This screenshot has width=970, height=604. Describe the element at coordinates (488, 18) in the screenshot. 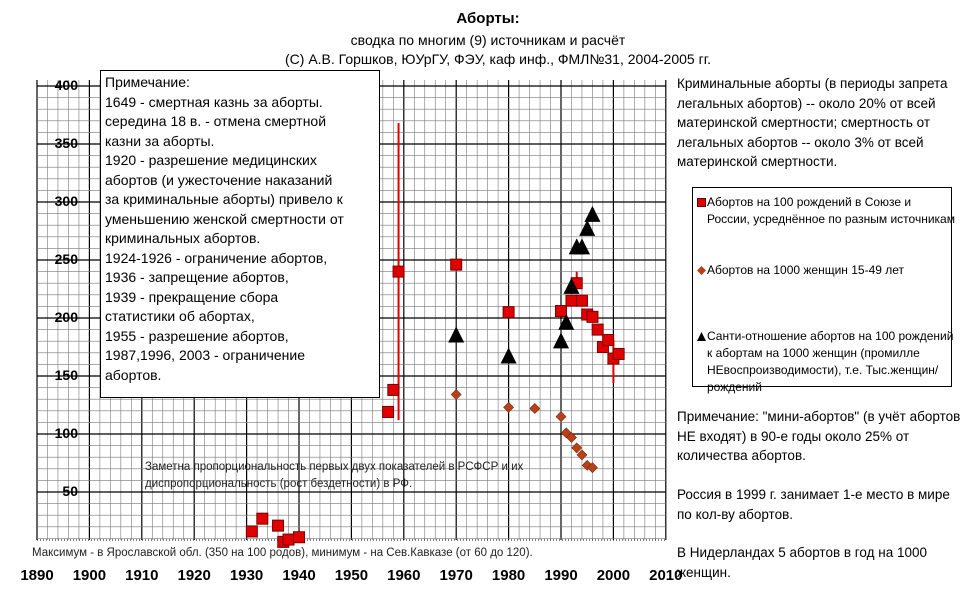

I see `chart-title: Аборты:` at that location.